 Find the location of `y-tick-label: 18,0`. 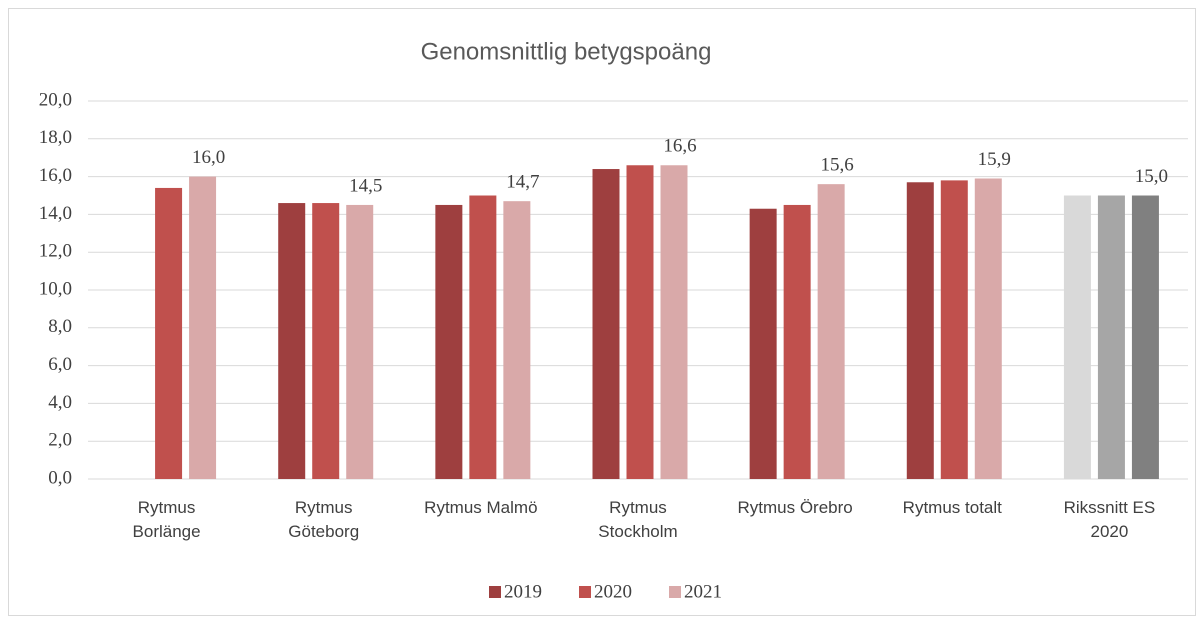

y-tick-label: 18,0 is located at coordinates (55, 137).